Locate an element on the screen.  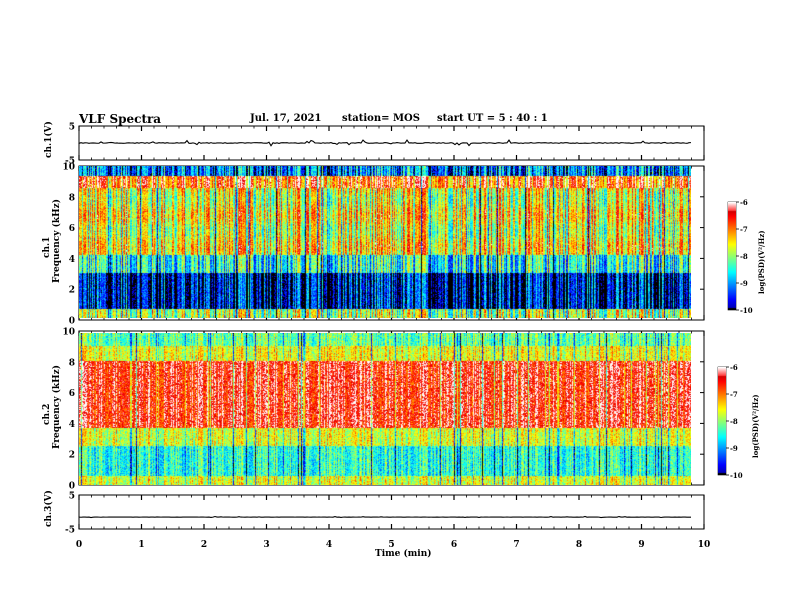
figure-title: VLF Spectra is located at coordinates (120, 119).